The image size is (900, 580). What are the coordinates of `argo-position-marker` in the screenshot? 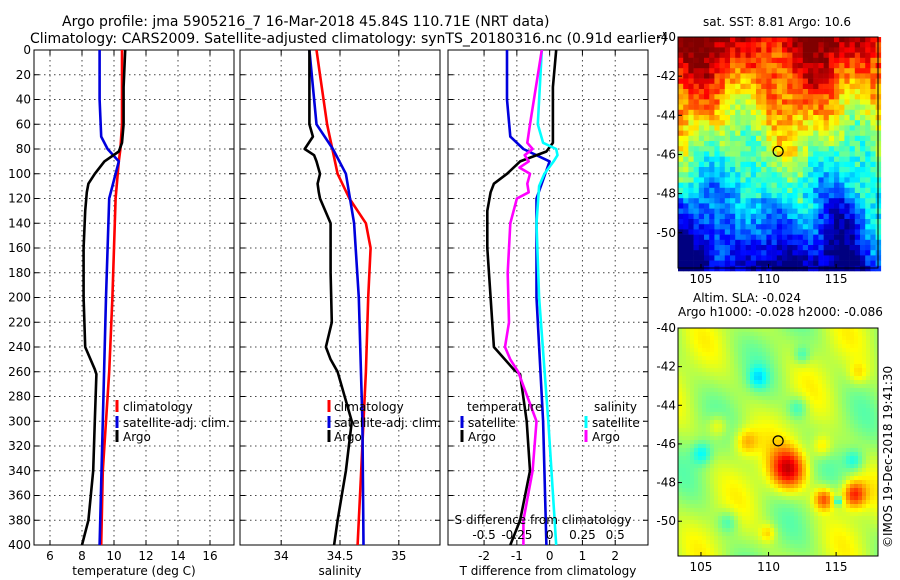 It's located at (778, 441).